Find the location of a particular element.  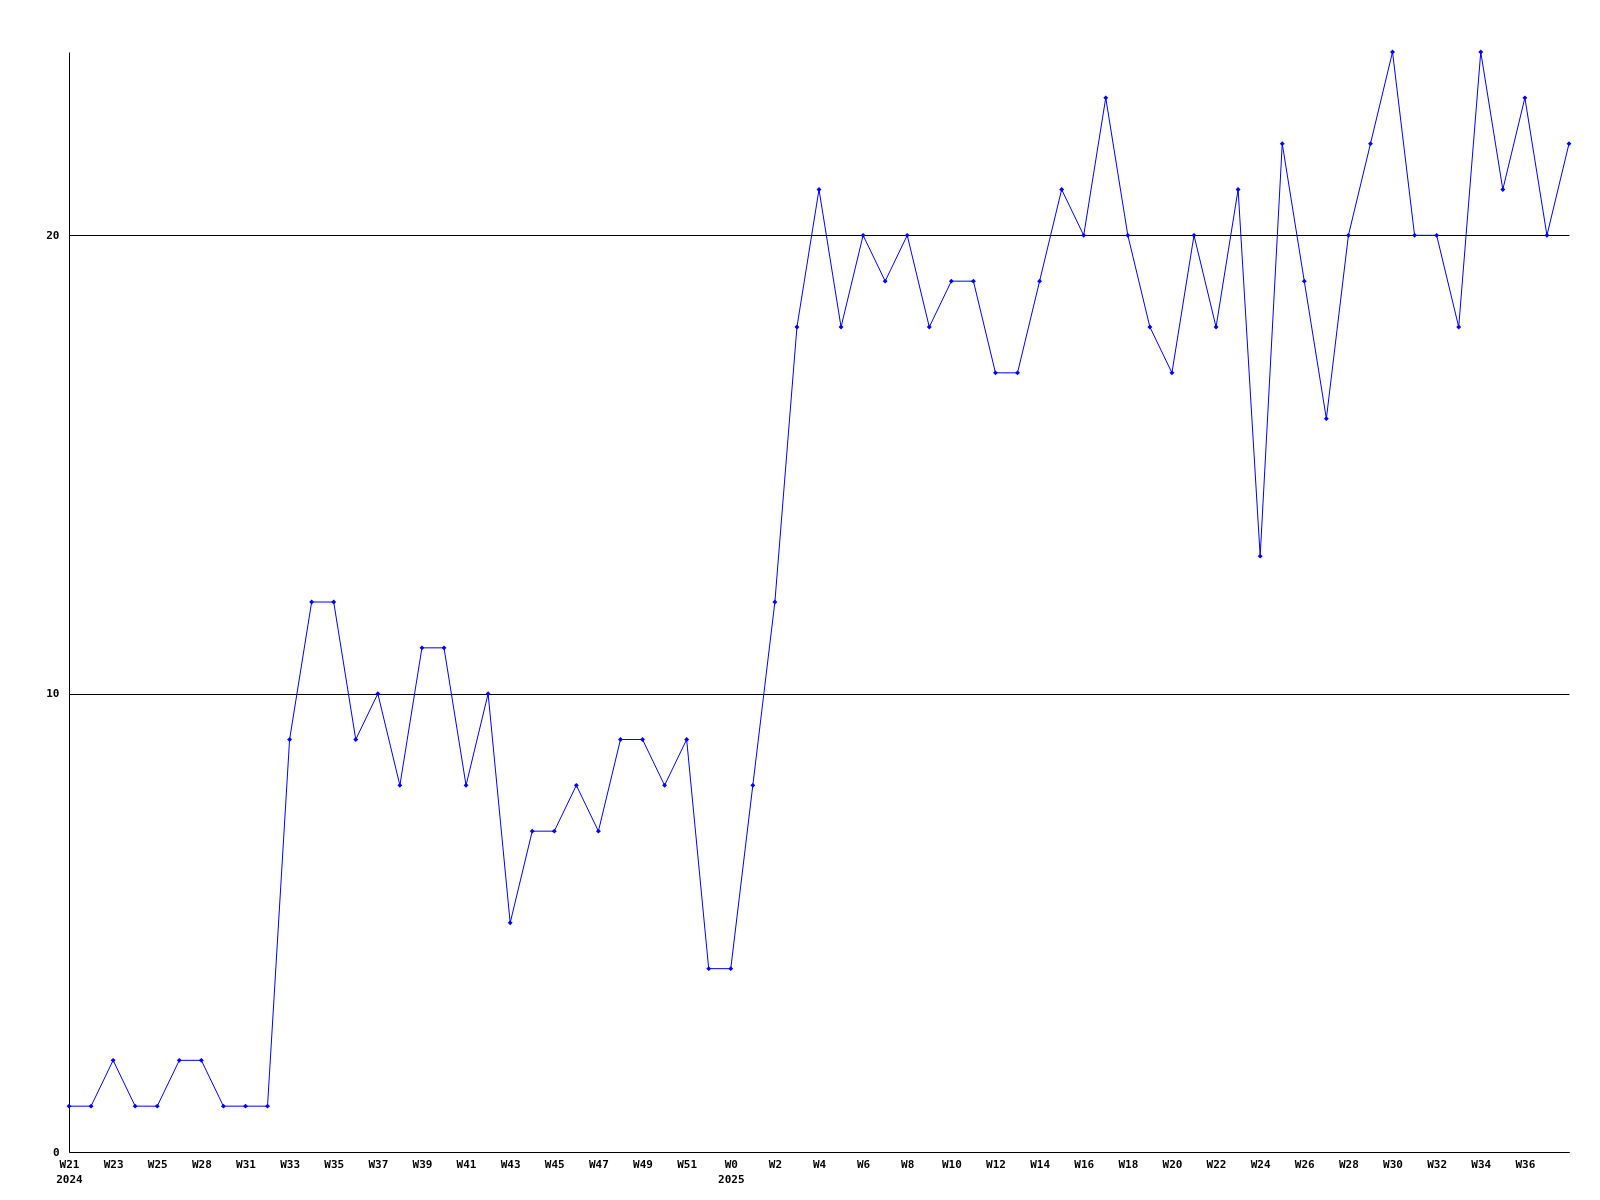

y-tick-label: 0 is located at coordinates (56, 1152).